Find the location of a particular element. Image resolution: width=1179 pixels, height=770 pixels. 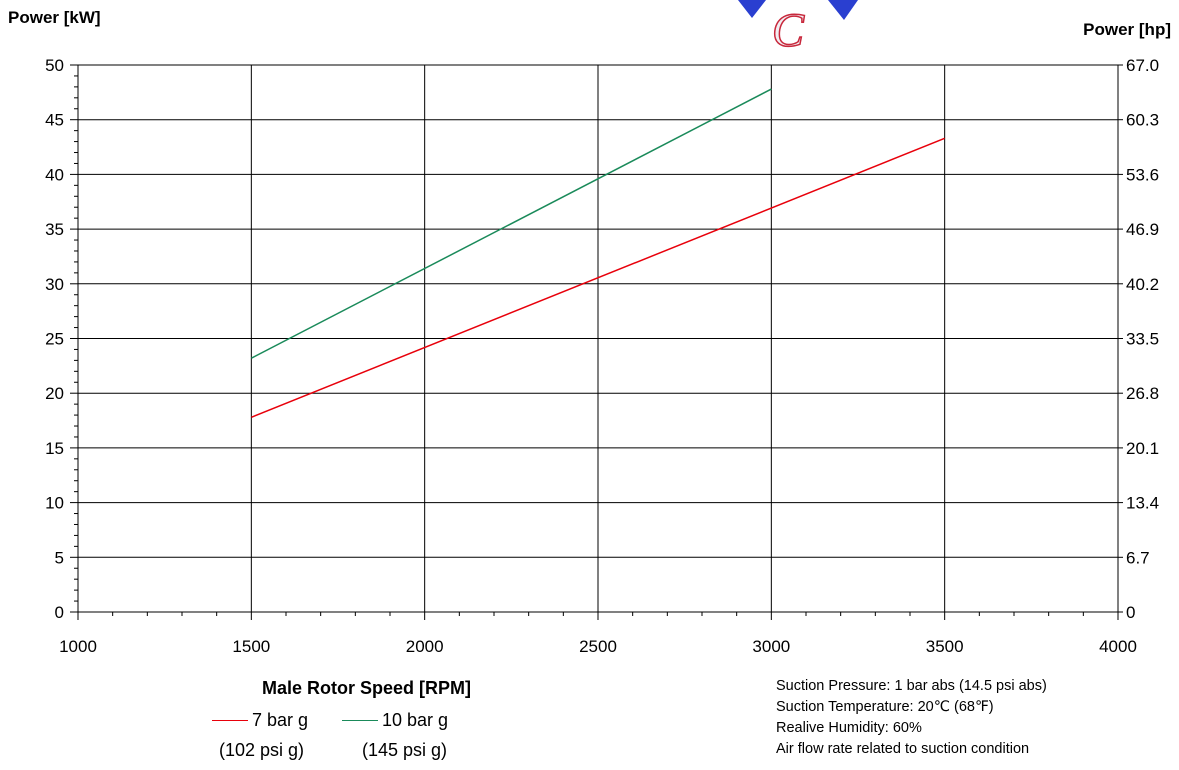

y-tick-label: 50 is located at coordinates (54, 65).